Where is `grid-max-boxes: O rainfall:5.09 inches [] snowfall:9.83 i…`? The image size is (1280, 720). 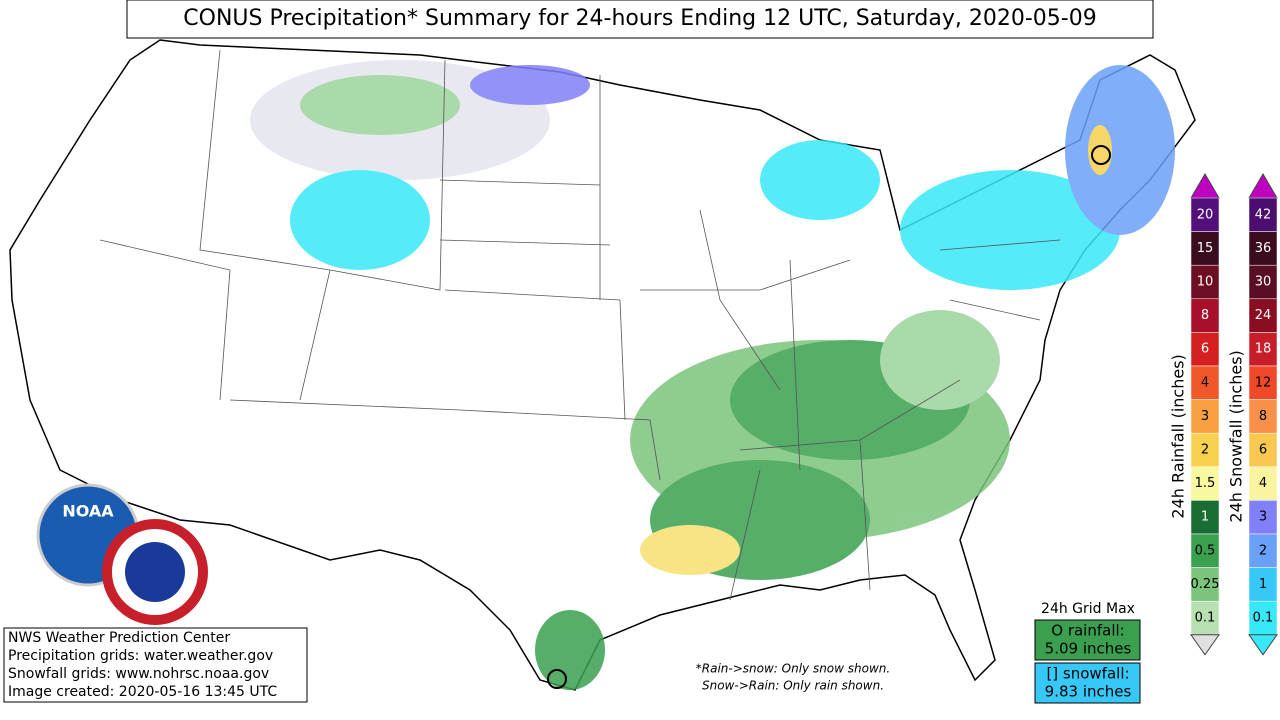 grid-max-boxes: O rainfall:5.09 inches [] snowfall:9.83 i… is located at coordinates (1087, 661).